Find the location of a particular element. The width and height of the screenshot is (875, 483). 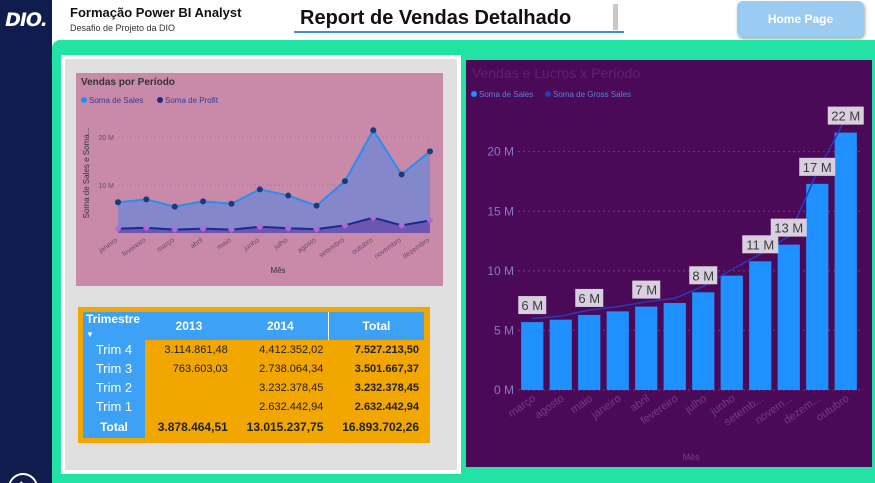

data-label: 7 M is located at coordinates (646, 290).